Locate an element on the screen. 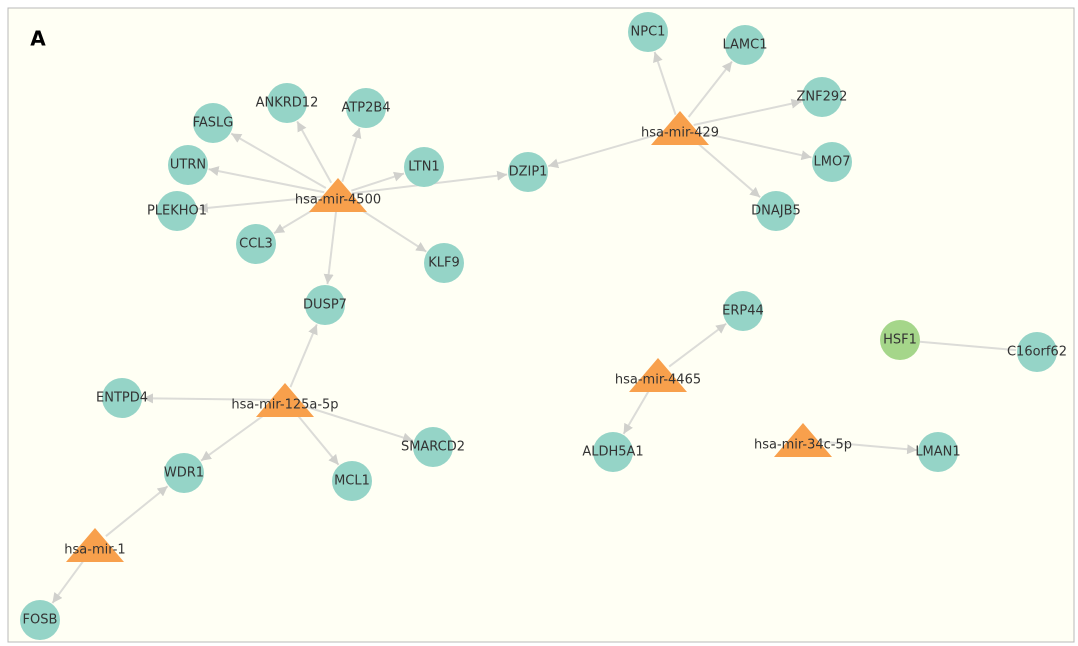  node-label: ALDH5A1 is located at coordinates (612, 452).